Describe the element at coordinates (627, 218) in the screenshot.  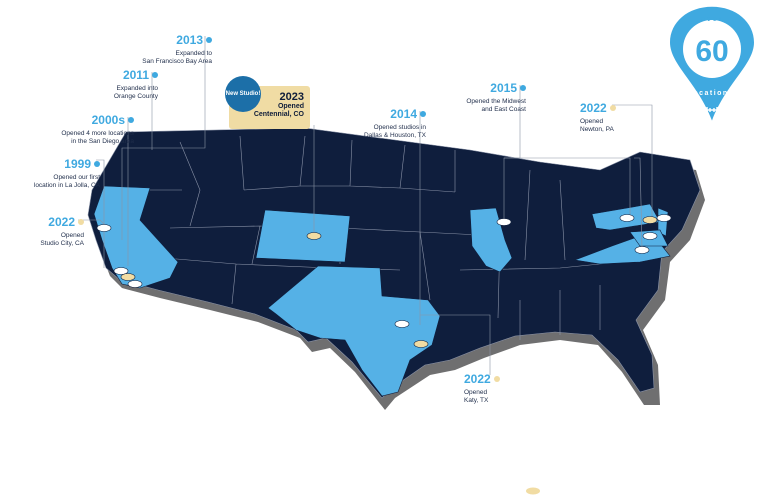
I see `marker-pa-west` at that location.